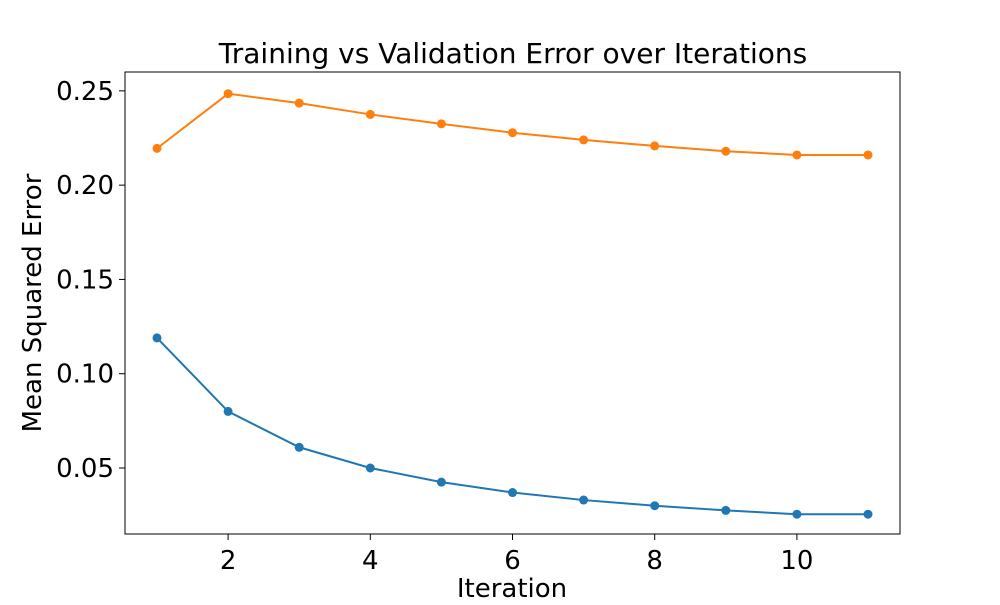 Image resolution: width=1000 pixels, height=605 pixels. I want to click on x-tick-label: 2, so click(228, 561).